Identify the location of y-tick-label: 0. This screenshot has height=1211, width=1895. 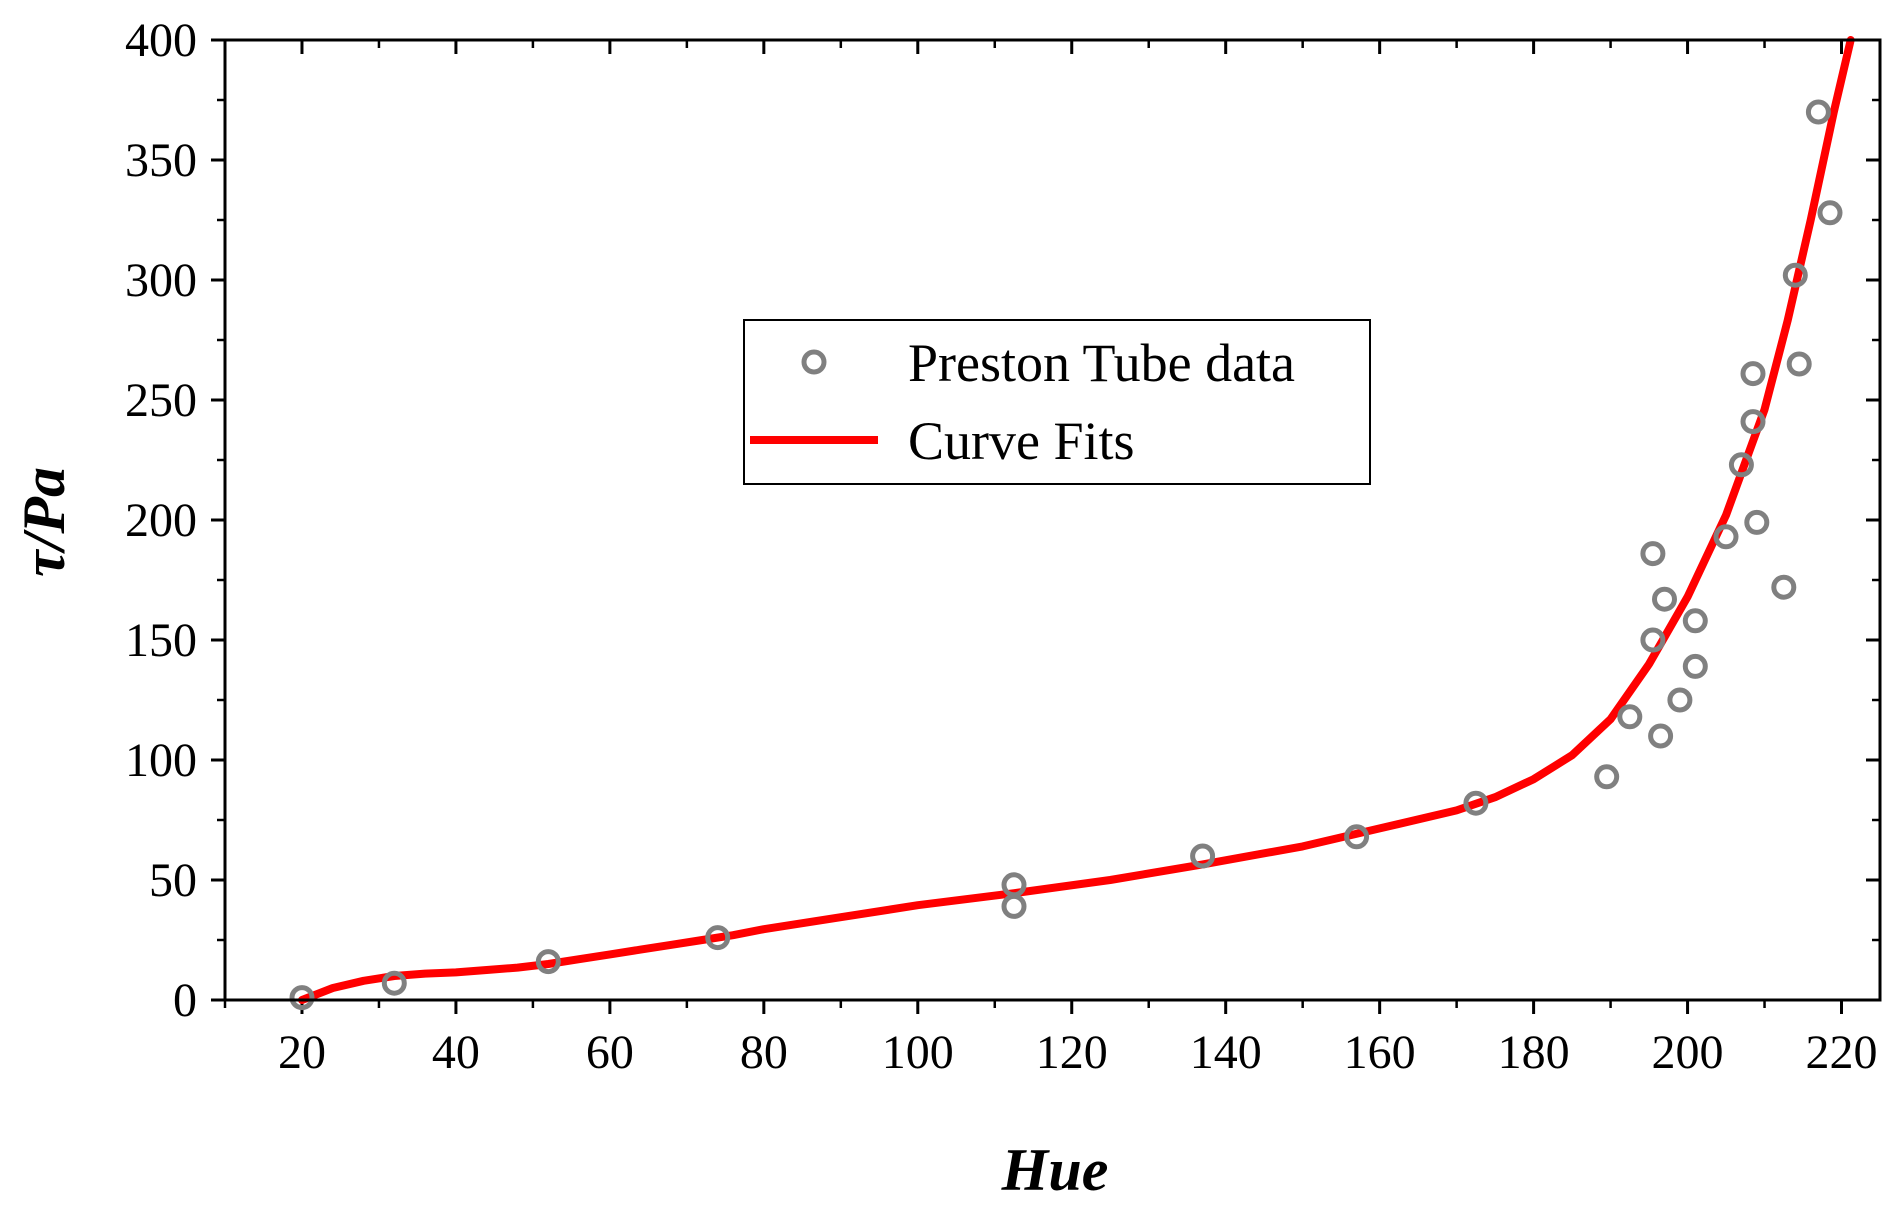
(185, 1000).